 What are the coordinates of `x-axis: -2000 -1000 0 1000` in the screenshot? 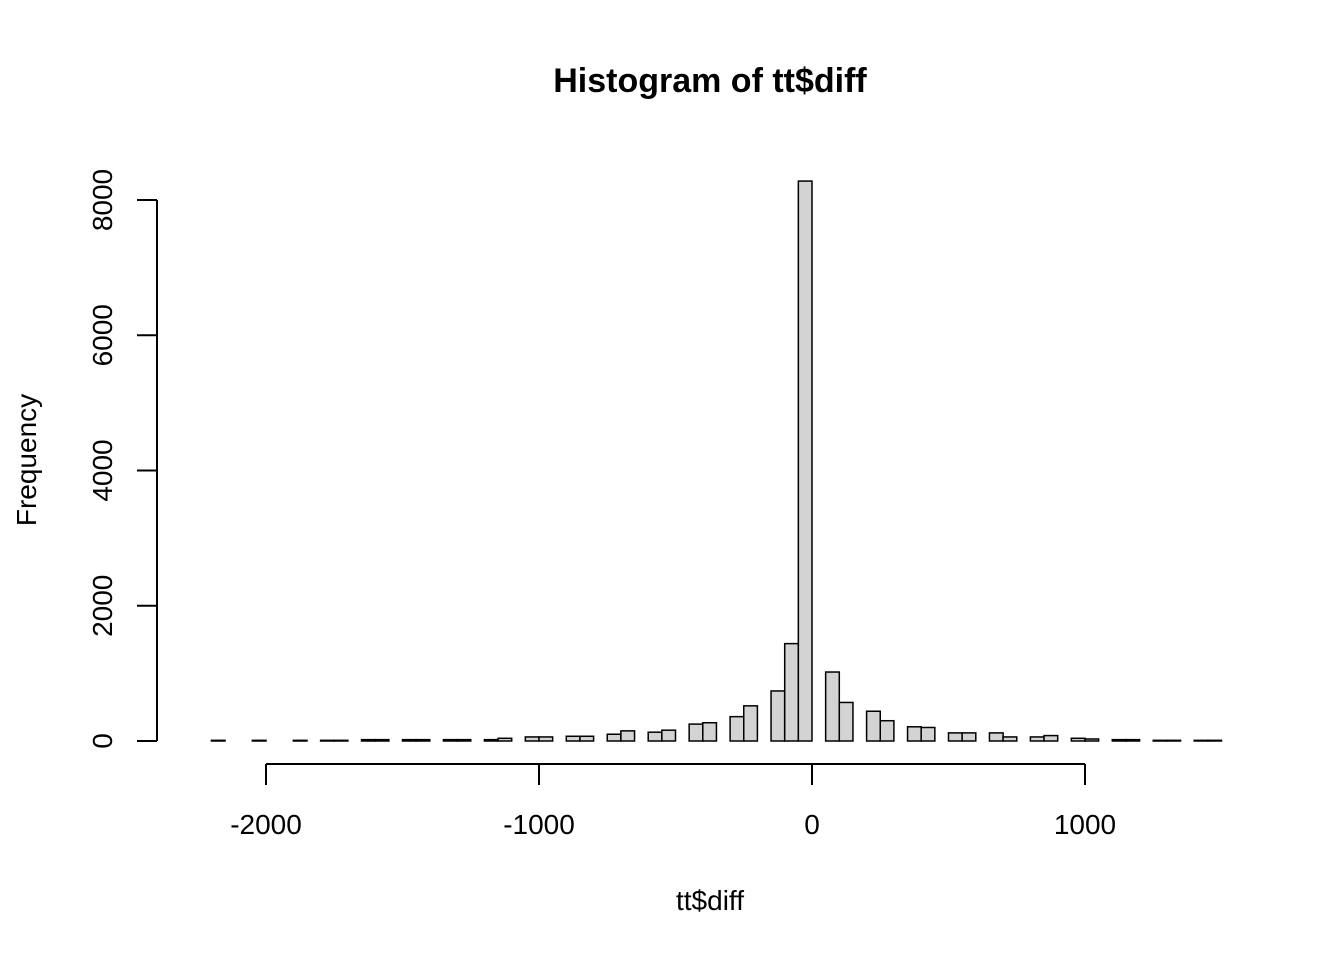 It's located at (673, 801).